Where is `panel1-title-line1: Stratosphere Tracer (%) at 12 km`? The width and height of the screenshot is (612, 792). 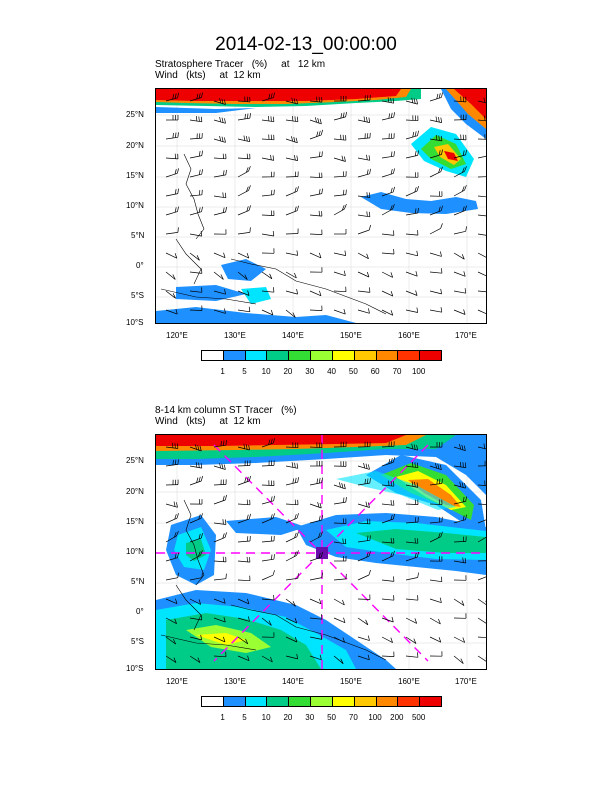
panel1-title-line1: Stratosphere Tracer (%) at 12 km is located at coordinates (240, 64).